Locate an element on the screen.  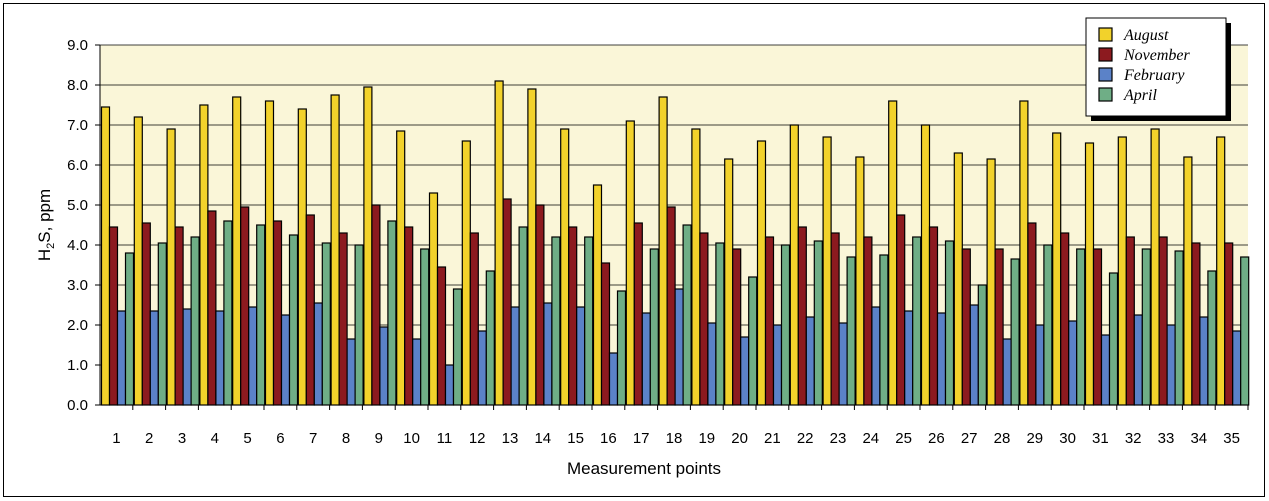
x-tick-label: 33 is located at coordinates (1166, 438).